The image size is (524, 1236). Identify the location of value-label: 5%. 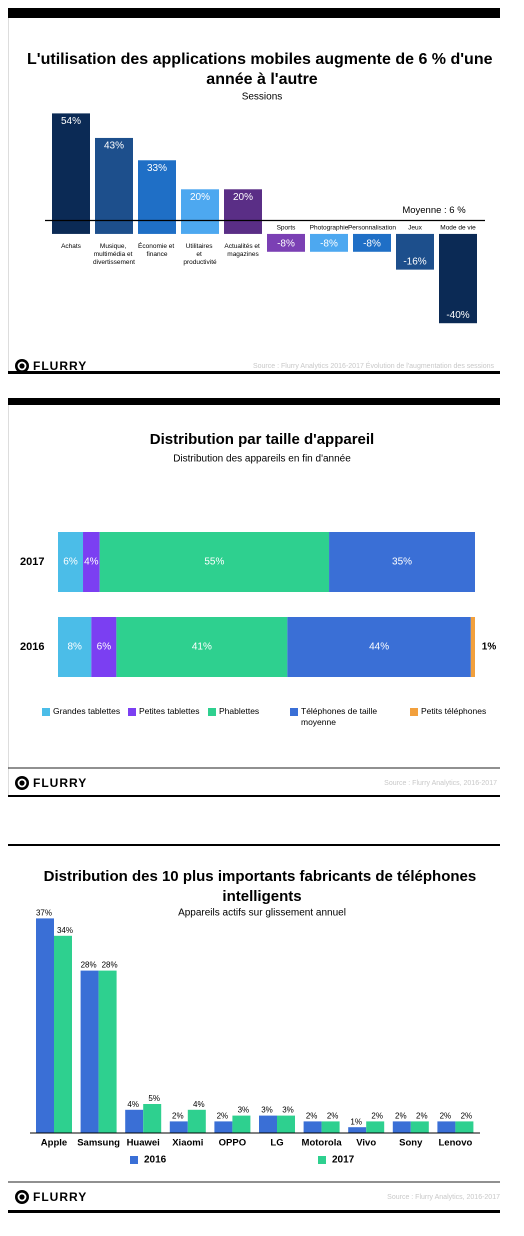
(154, 1098).